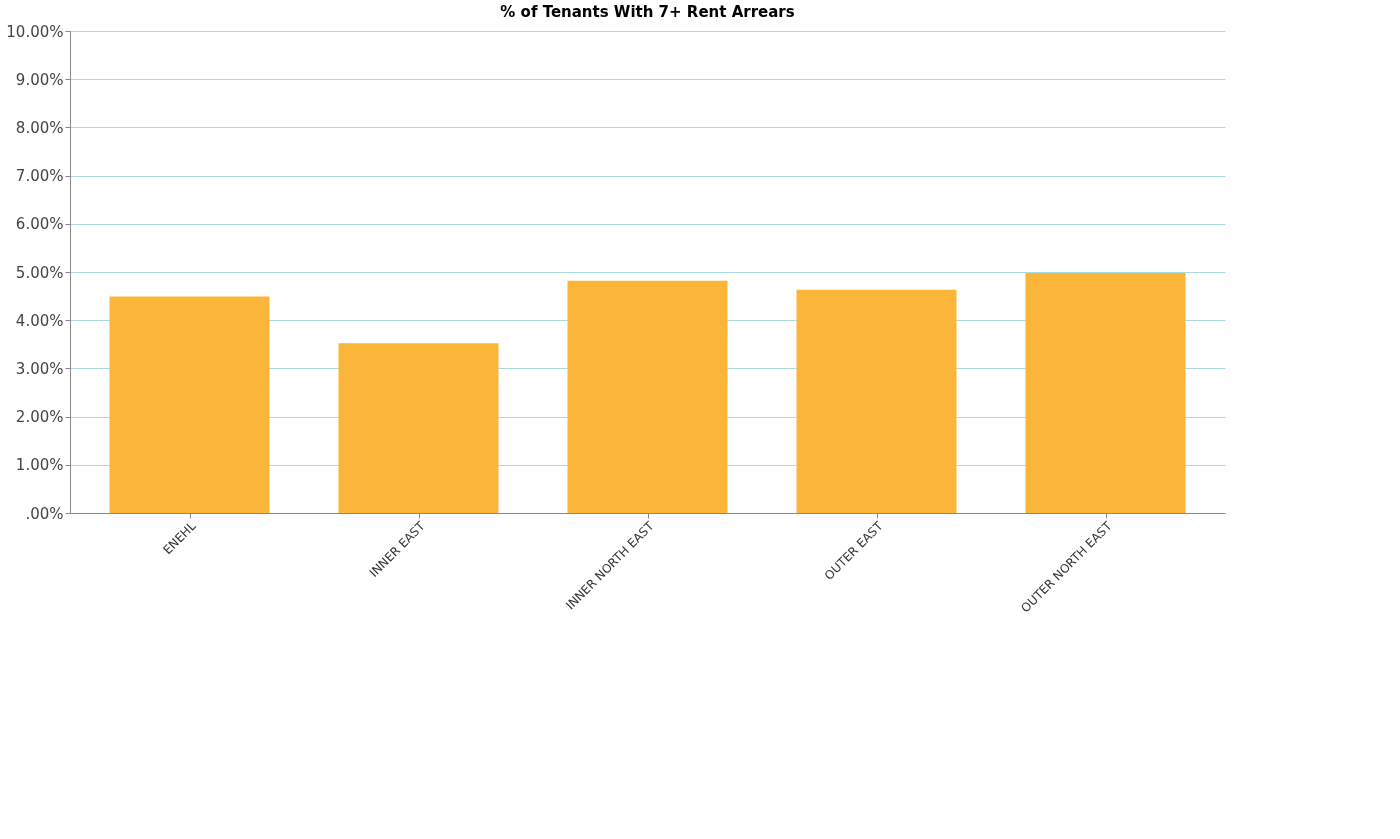 The width and height of the screenshot is (1400, 839). What do you see at coordinates (39, 272) in the screenshot?
I see `y-tick-label: 5.00%` at bounding box center [39, 272].